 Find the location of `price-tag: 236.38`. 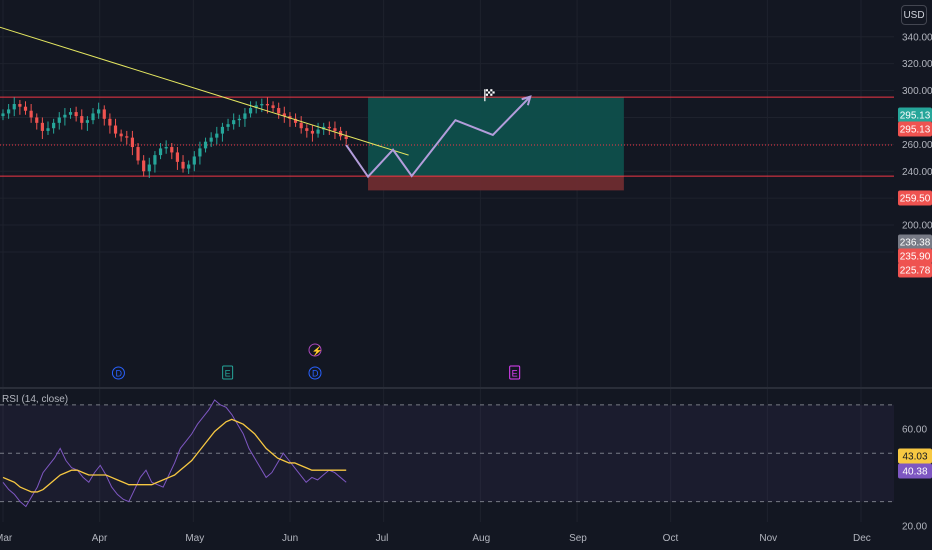

price-tag: 236.38 is located at coordinates (915, 242).